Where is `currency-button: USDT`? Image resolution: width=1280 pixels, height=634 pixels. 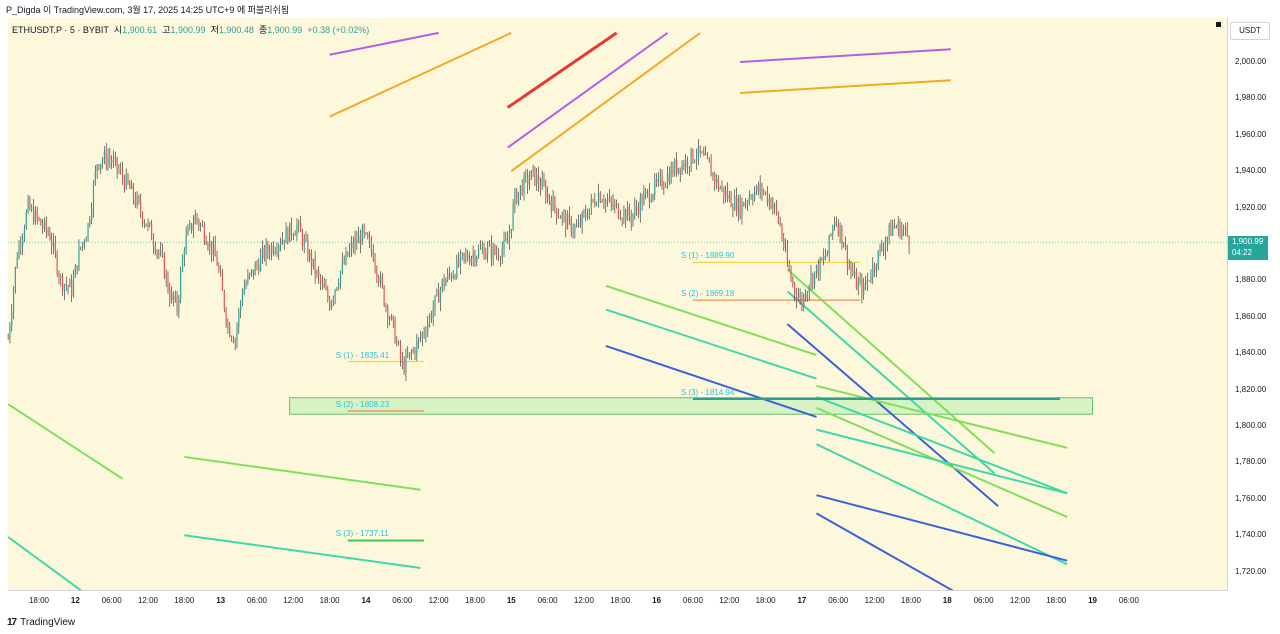 currency-button: USDT is located at coordinates (1250, 31).